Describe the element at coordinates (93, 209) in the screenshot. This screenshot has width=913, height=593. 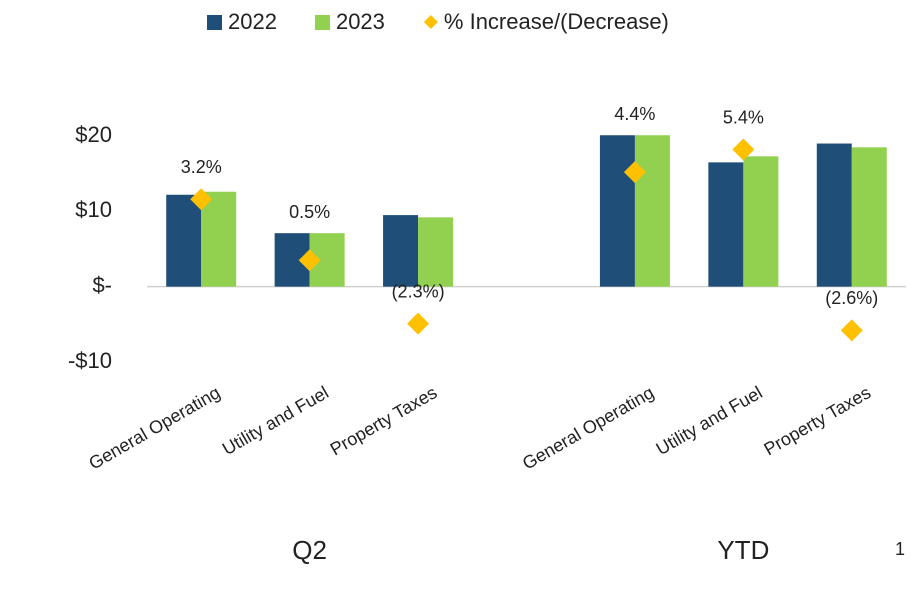
I see `y-tick-label: $10` at that location.